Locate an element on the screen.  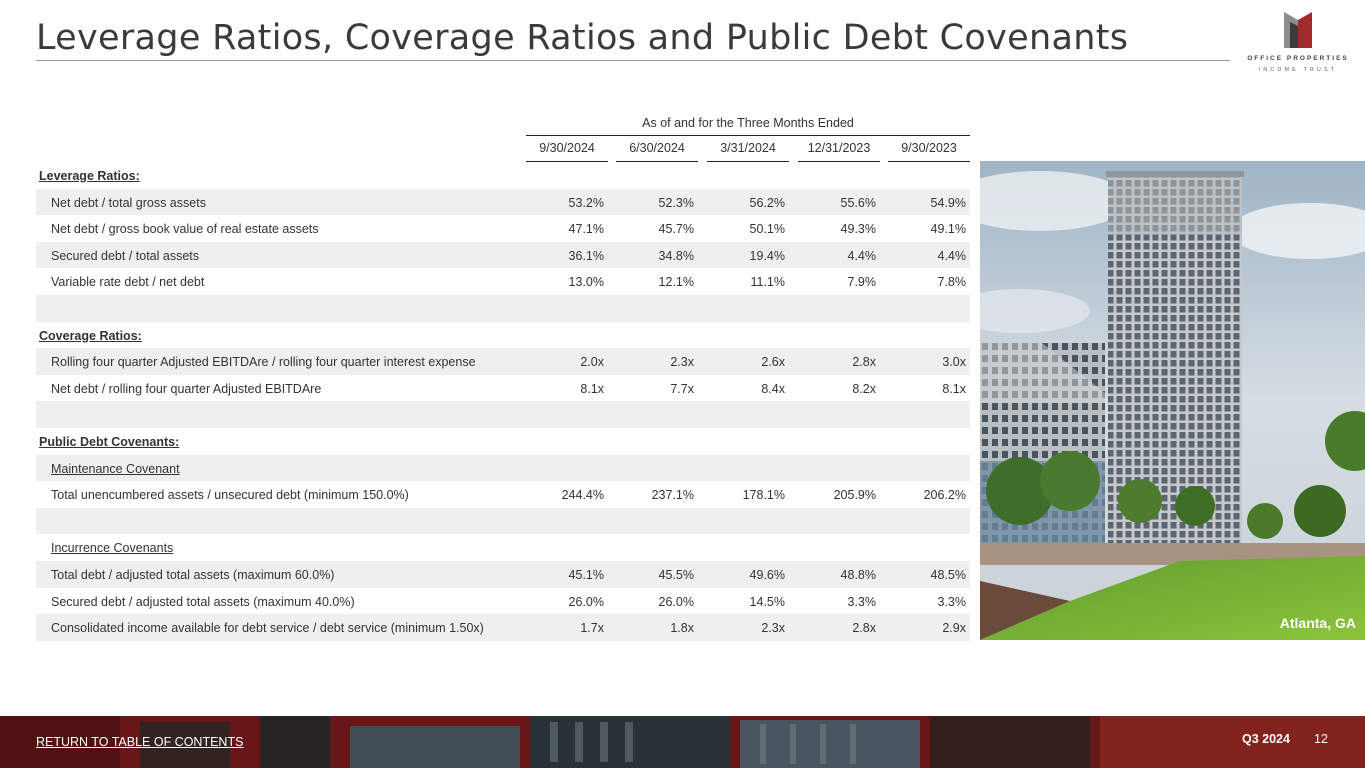
return-to-toc-link: RETURN TO TABLE OF CONTENTS is located at coordinates (140, 742).